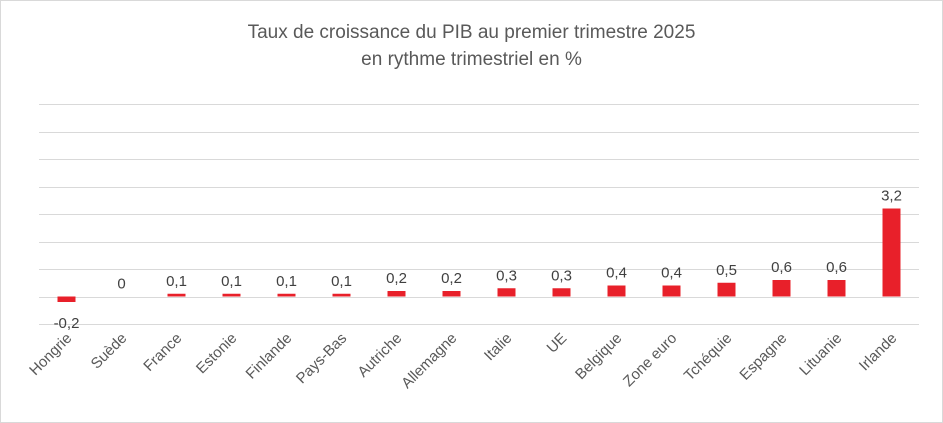  What do you see at coordinates (341, 295) in the screenshot?
I see `bar-pays-bas` at bounding box center [341, 295].